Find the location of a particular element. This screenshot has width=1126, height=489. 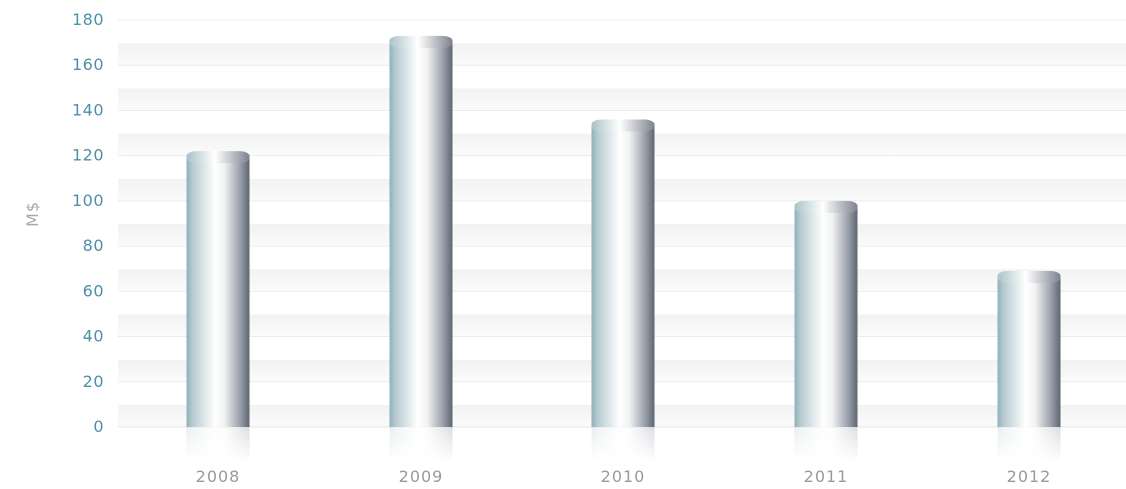

y-tick-label: 40 is located at coordinates (93, 336).